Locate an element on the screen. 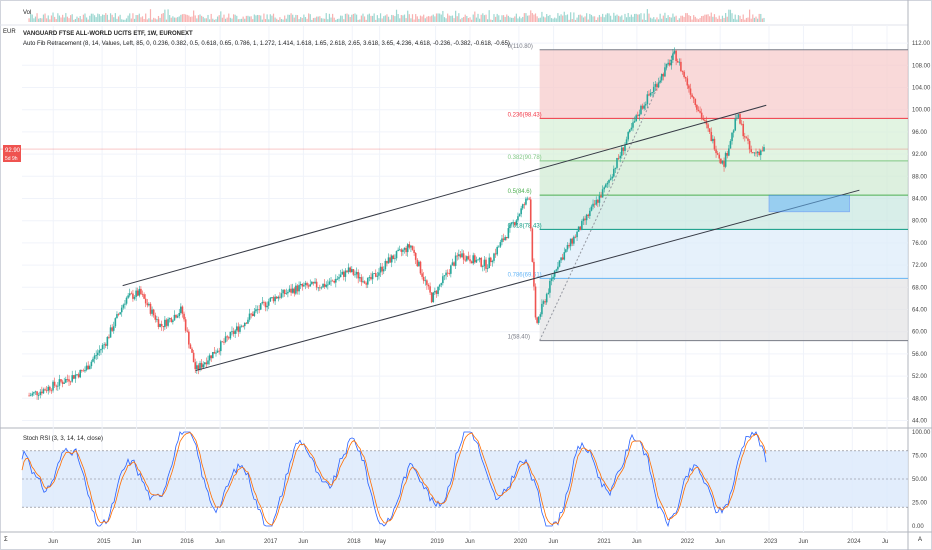 The image size is (932, 550). stoch-rsi-label: Stoch RSI (3, 3, 14, 14, close) is located at coordinates (63, 439).